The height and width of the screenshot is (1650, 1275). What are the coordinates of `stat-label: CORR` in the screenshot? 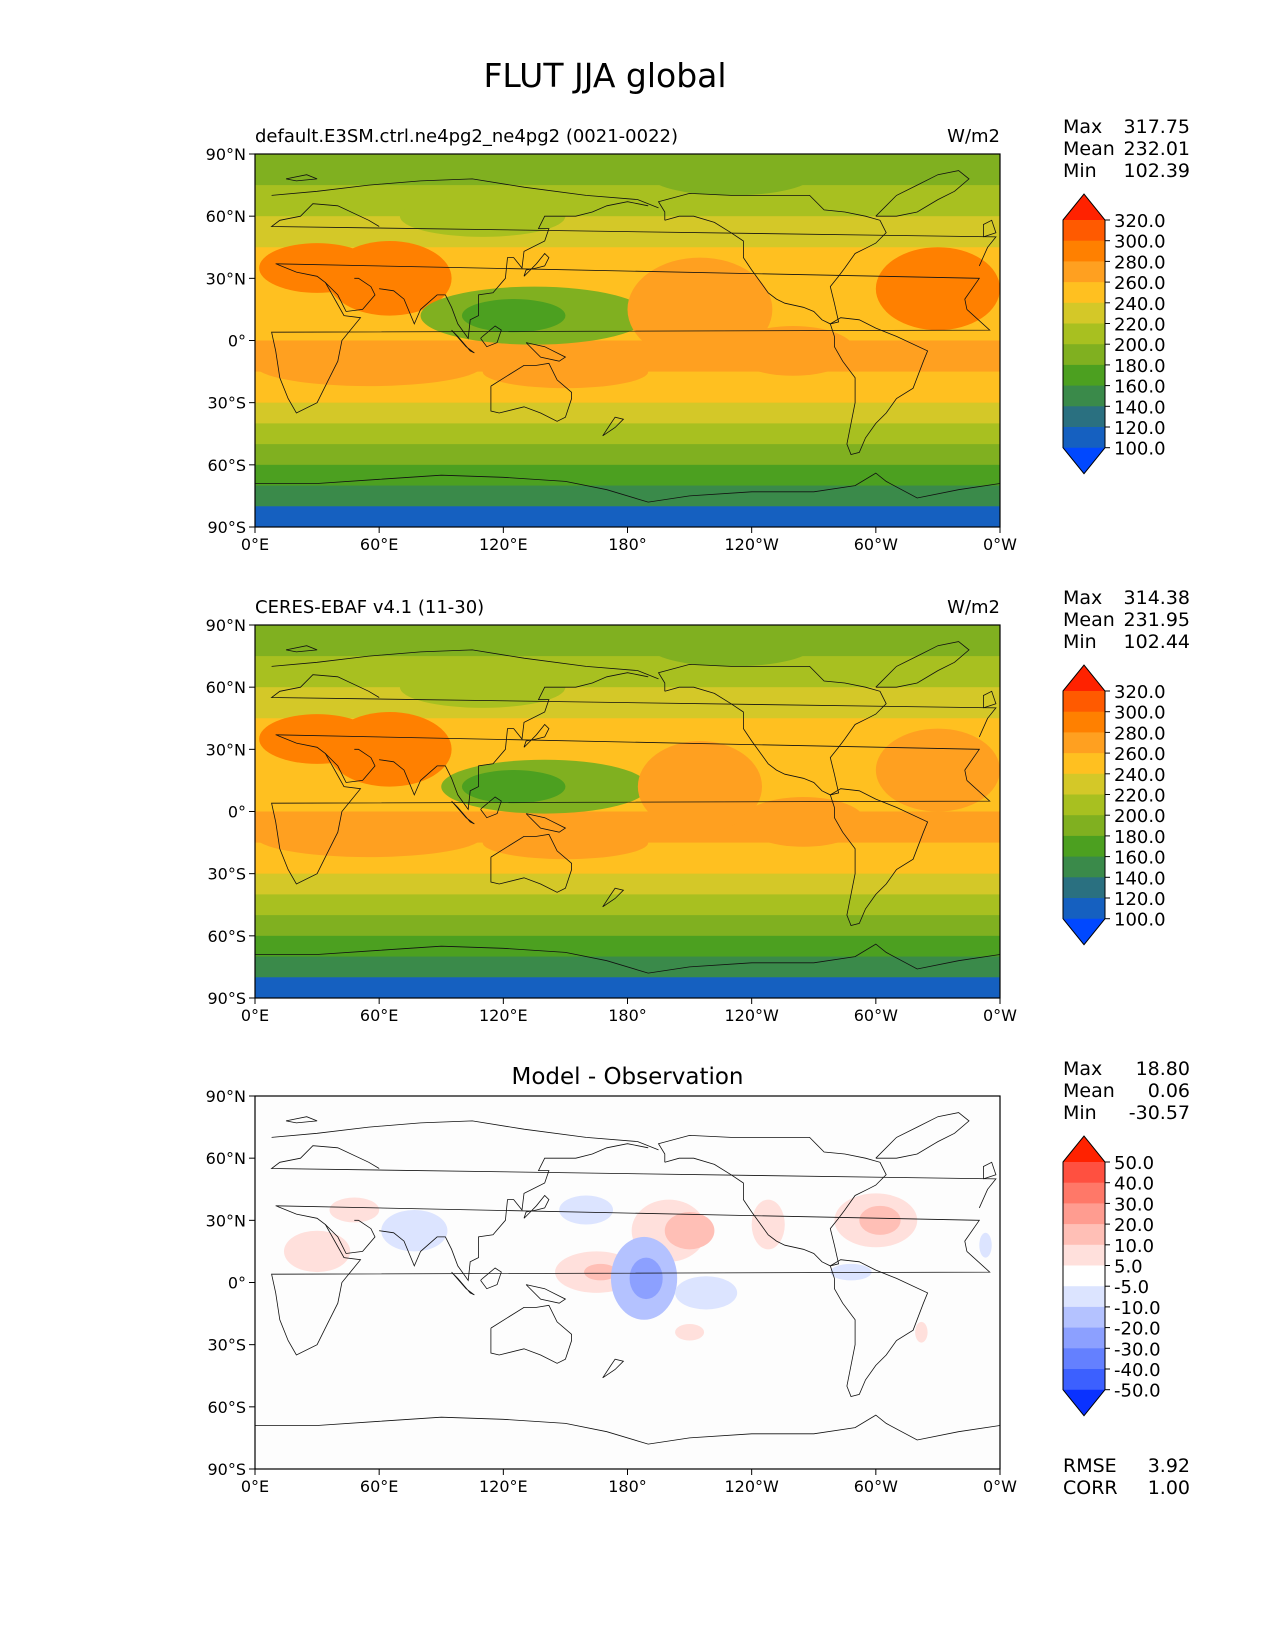 It's located at (1090, 1488).